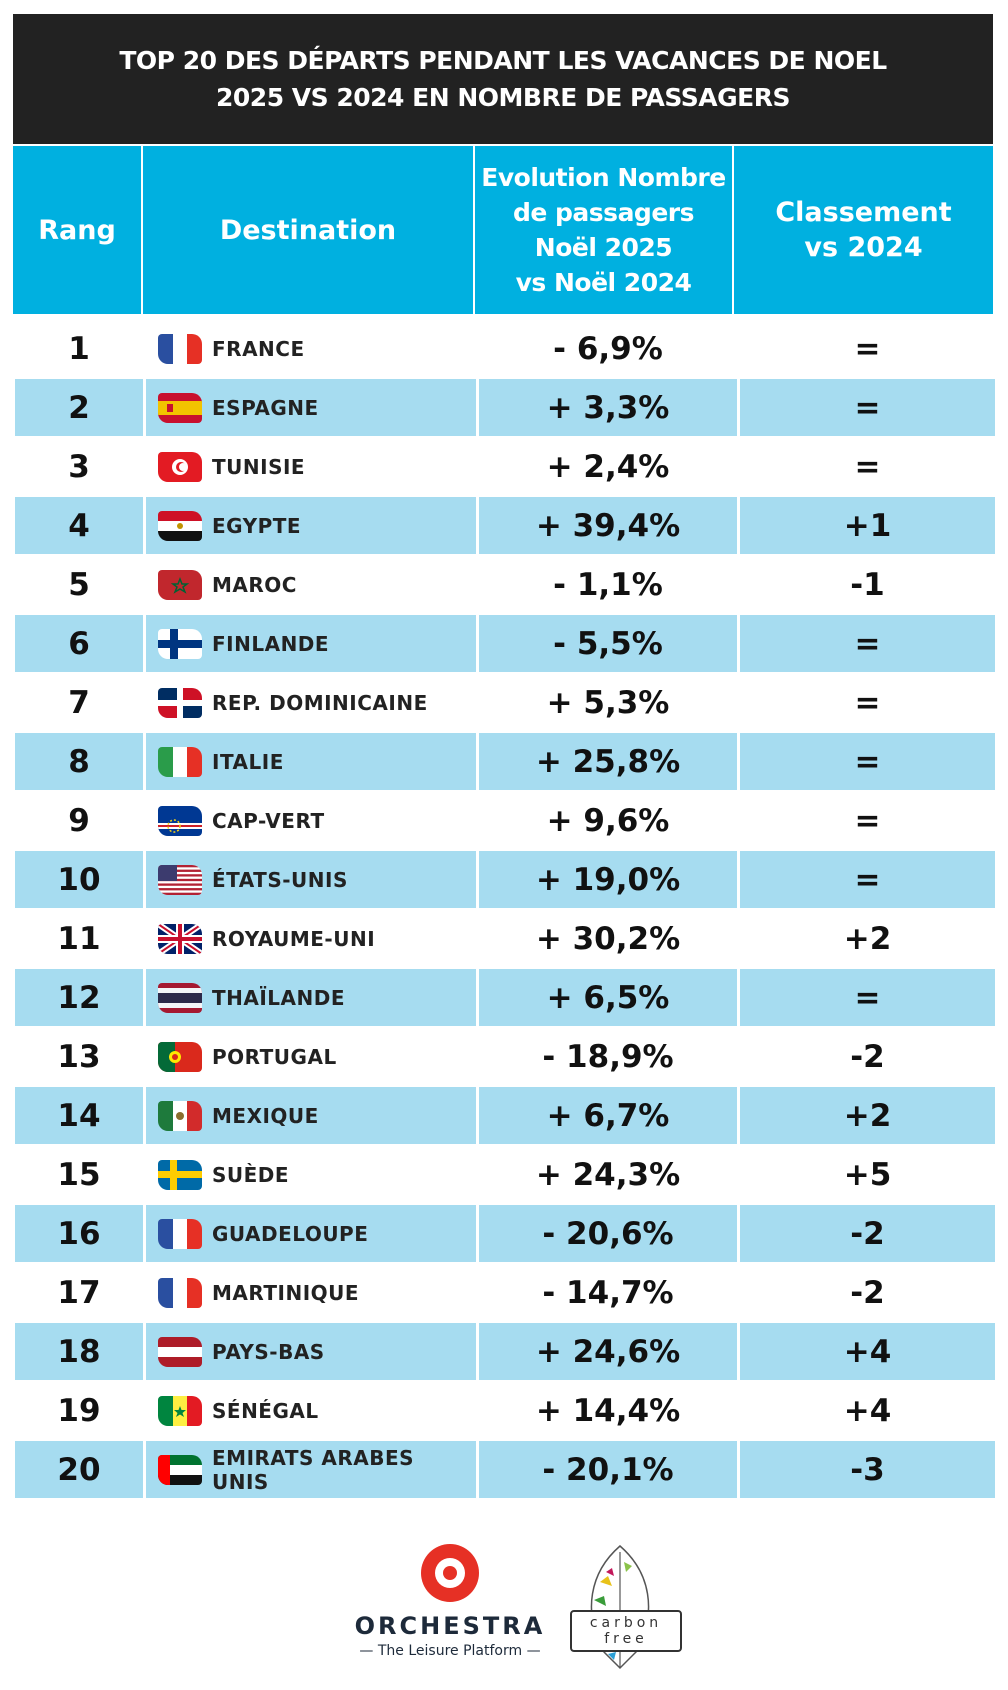 This screenshot has width=1008, height=1690. I want to click on evolution-cell: + 30,2%, so click(608, 938).